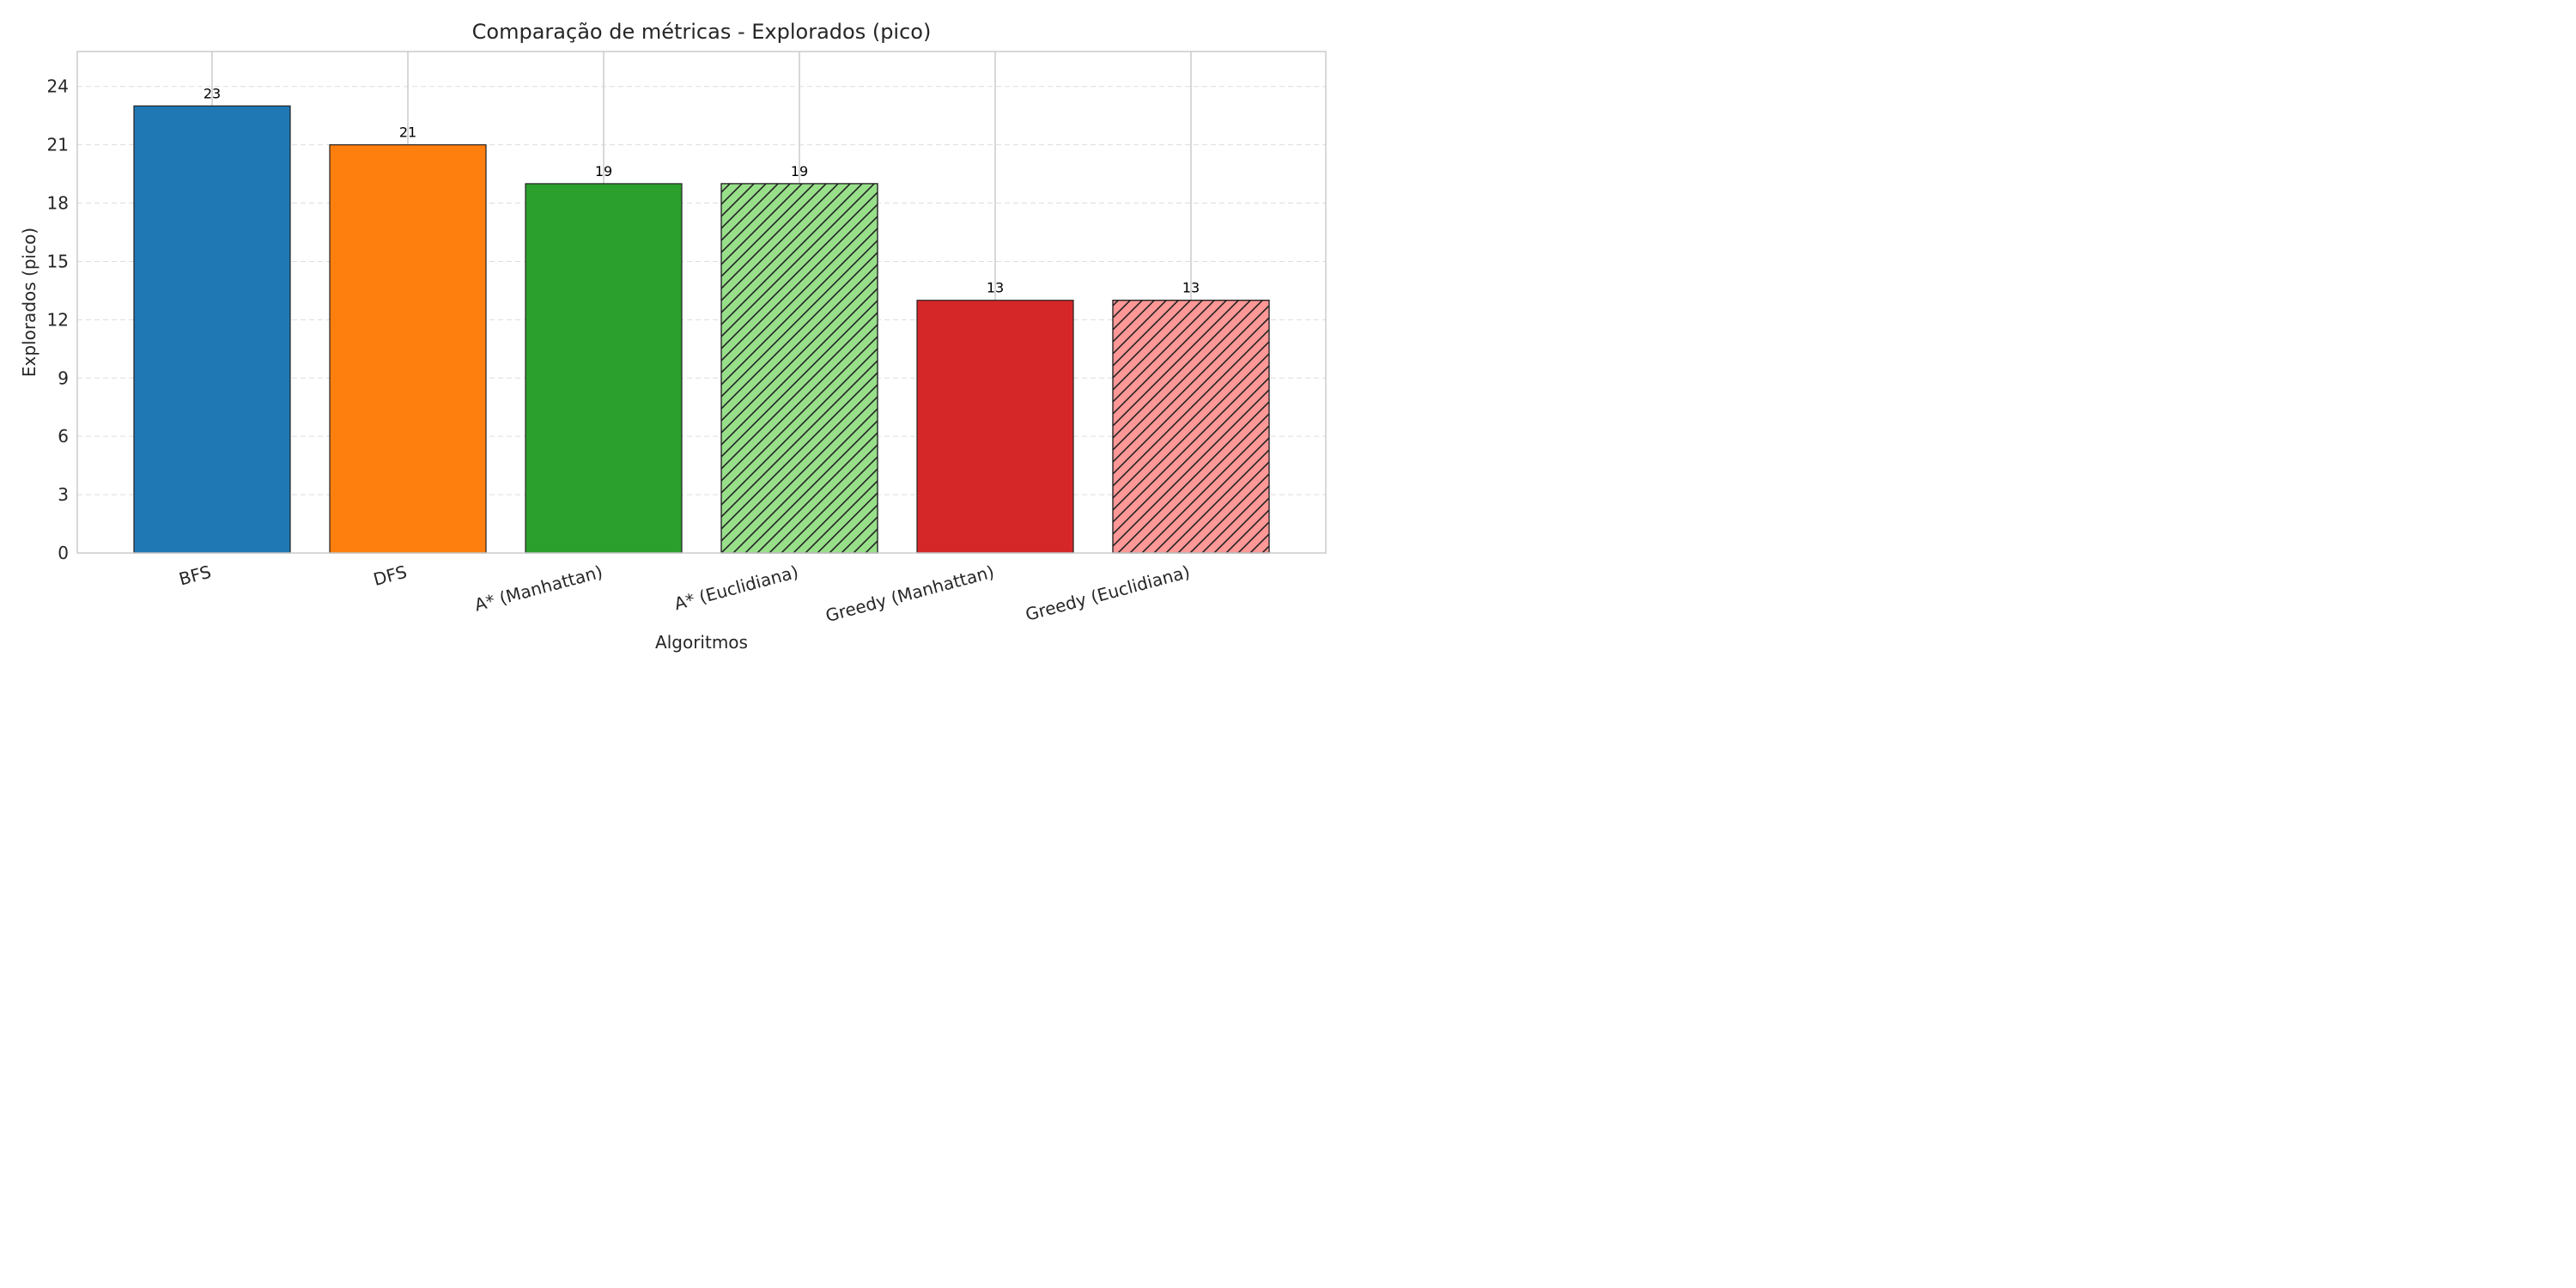 This screenshot has height=1288, width=2576. What do you see at coordinates (737, 588) in the screenshot?
I see `x-tick-label: A* (Euclidiana)` at bounding box center [737, 588].